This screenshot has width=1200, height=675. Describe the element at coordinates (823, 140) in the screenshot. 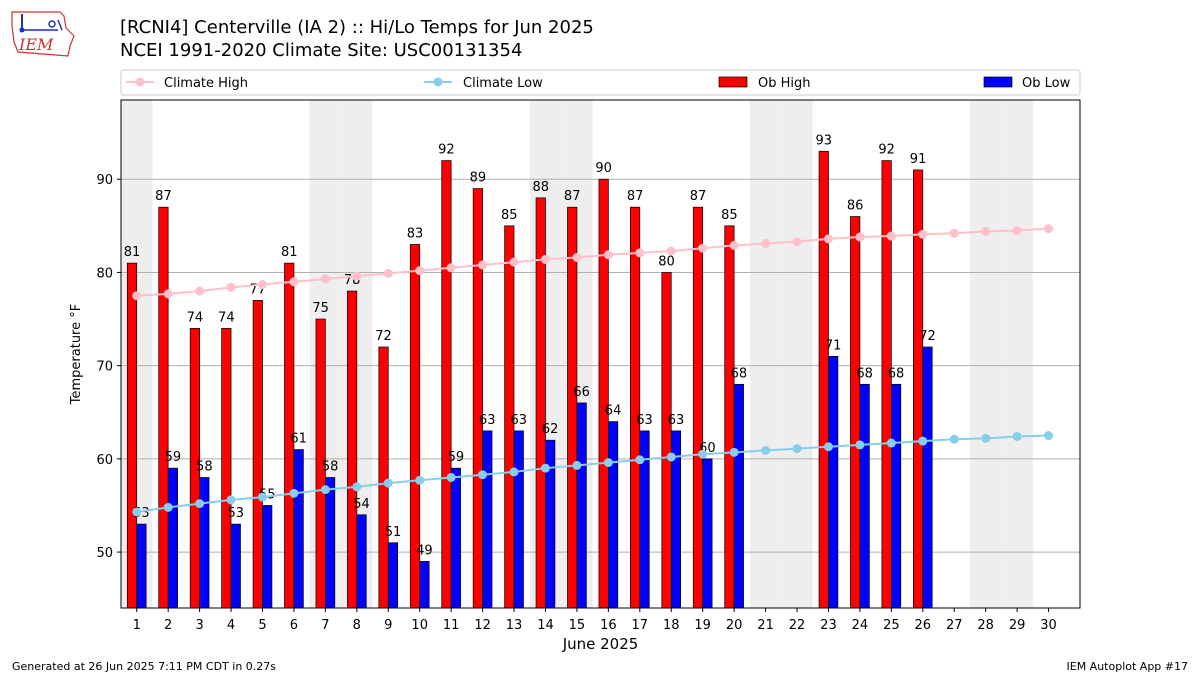

I see `ob-high-label: 93` at that location.